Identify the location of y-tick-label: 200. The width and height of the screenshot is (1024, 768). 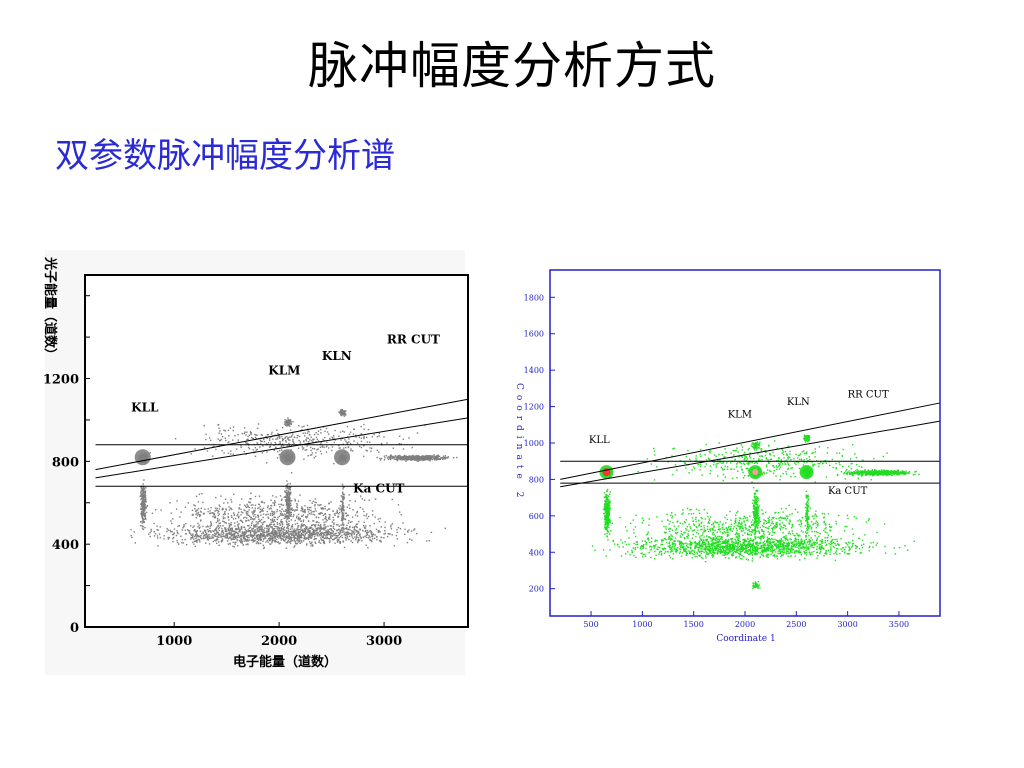
(536, 589).